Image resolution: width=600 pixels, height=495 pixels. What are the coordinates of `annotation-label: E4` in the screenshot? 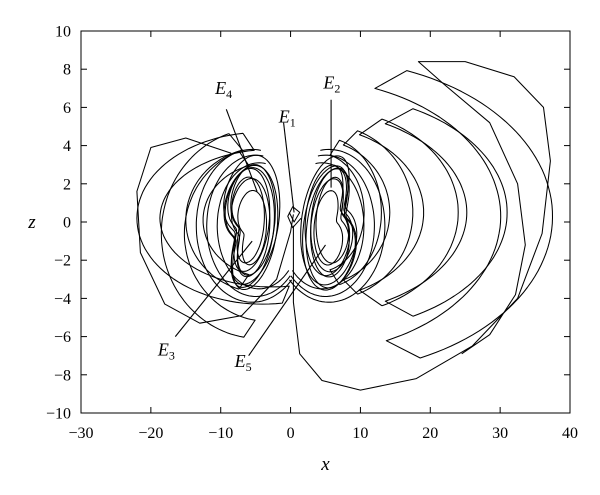 It's located at (223, 89).